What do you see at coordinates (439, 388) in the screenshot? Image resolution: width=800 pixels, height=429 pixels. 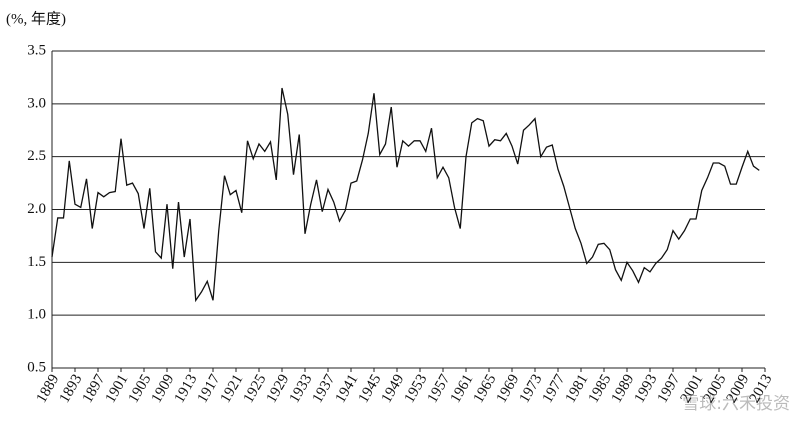 I see `x-tick-label: 1957` at bounding box center [439, 388].